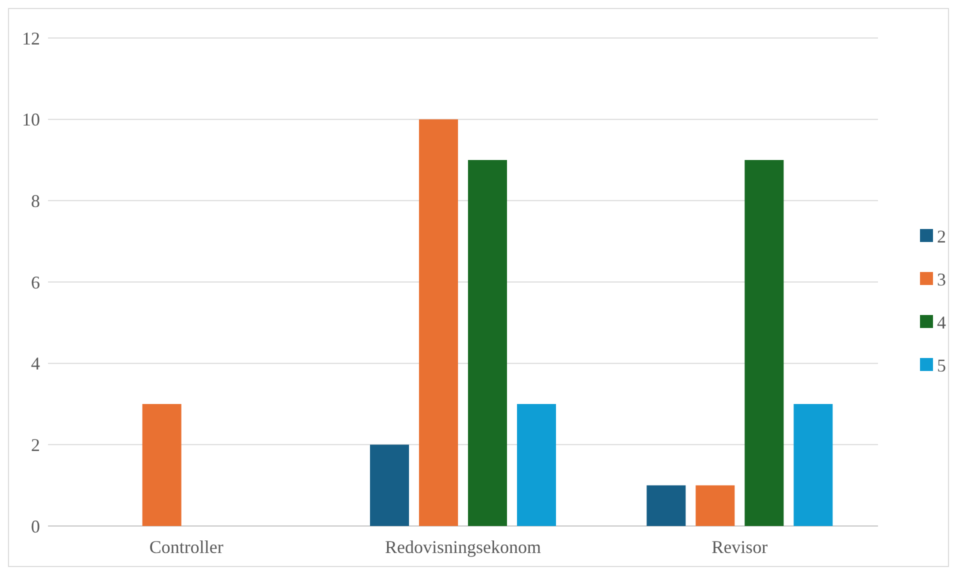 The image size is (957, 575). I want to click on legend-label: 5, so click(941, 365).